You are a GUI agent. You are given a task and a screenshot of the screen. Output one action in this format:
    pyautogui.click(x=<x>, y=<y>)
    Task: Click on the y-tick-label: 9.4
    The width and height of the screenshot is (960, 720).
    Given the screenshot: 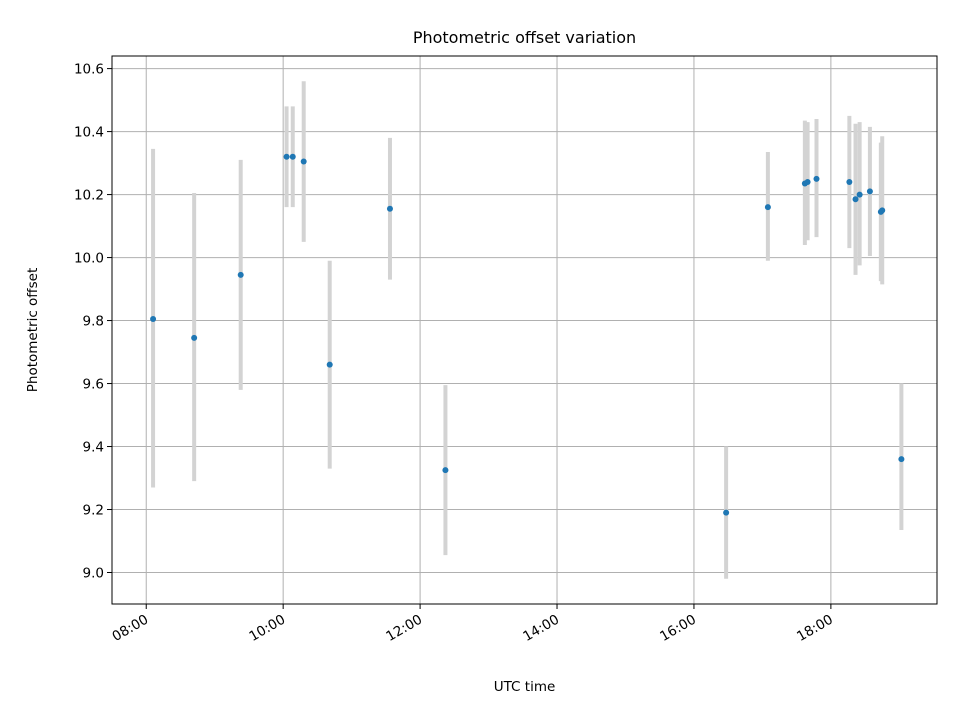 What is the action you would take?
    pyautogui.click(x=93, y=448)
    